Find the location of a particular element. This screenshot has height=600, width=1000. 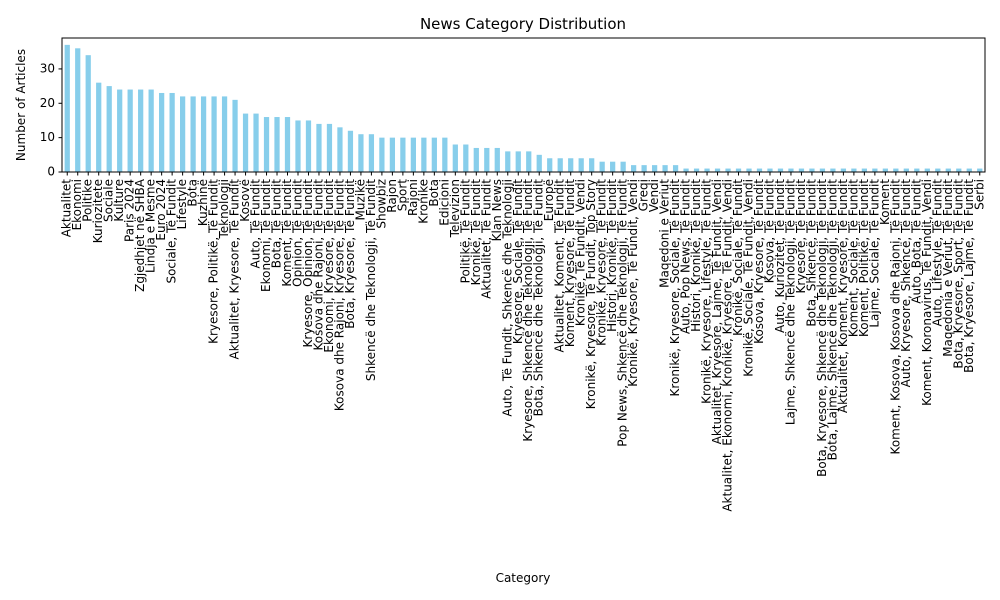

y-axis: 0 10 20 30 is located at coordinates (51, 120).